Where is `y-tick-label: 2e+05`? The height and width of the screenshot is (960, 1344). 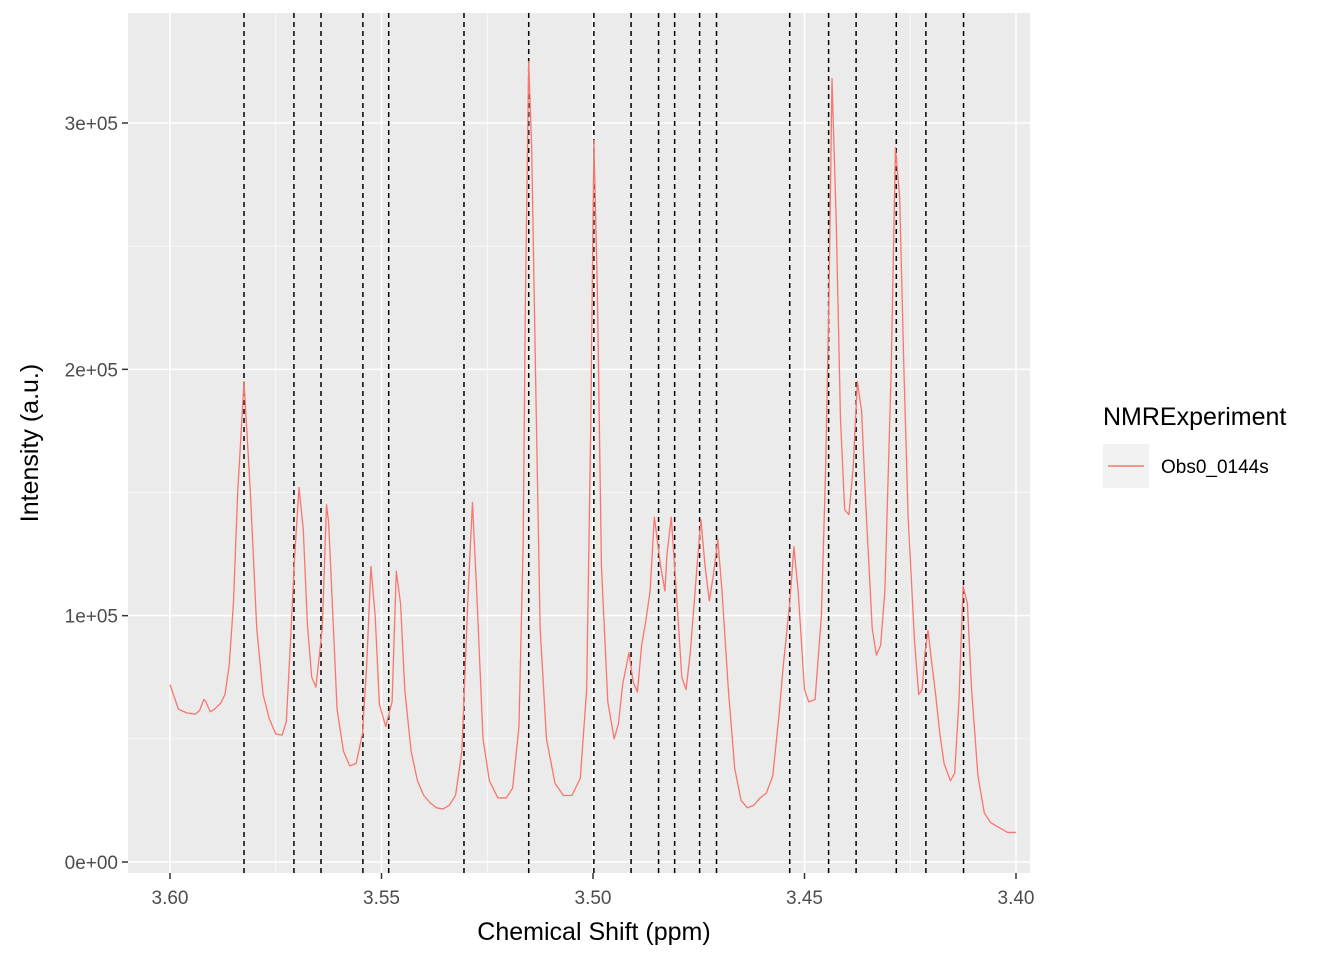
y-tick-label: 2e+05 is located at coordinates (91, 370).